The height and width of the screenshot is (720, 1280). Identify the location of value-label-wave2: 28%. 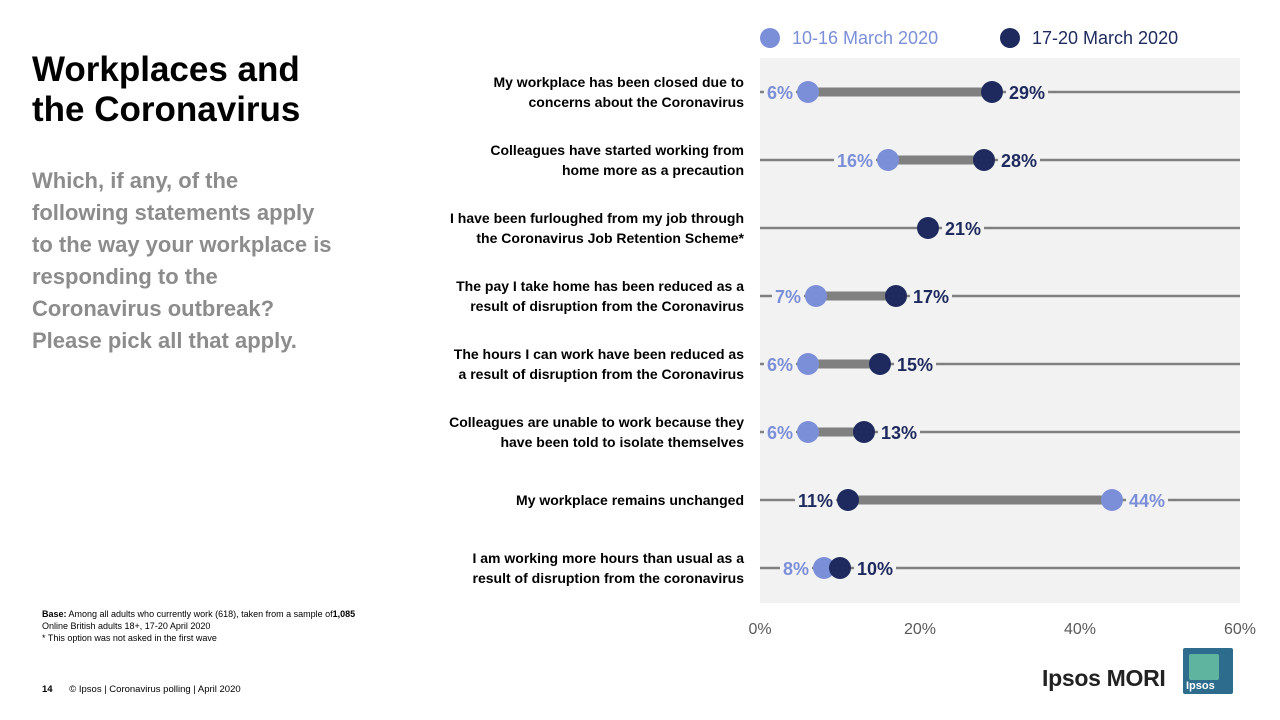
(1019, 161).